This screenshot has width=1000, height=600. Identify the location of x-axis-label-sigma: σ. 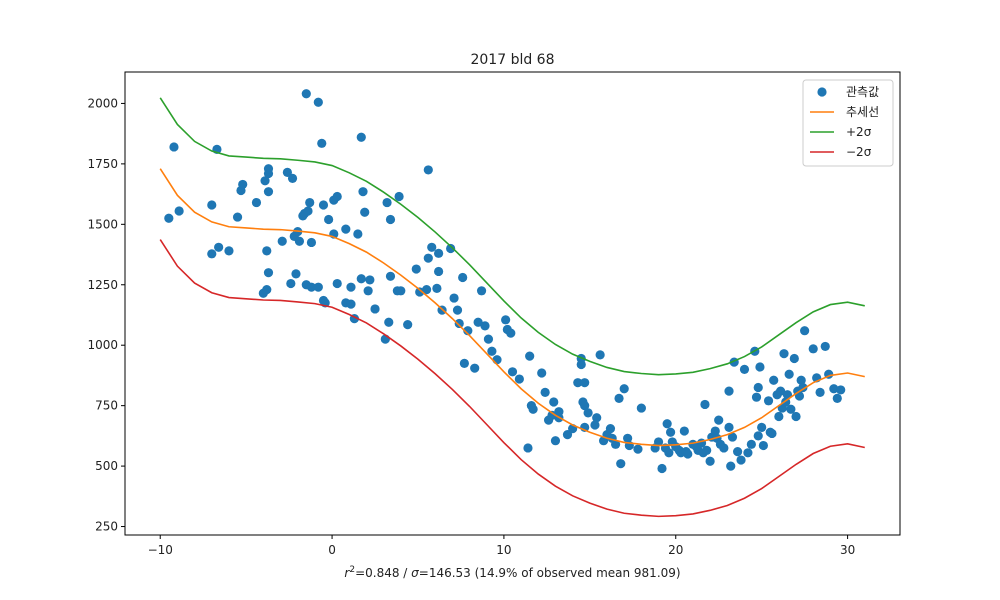
(415, 573).